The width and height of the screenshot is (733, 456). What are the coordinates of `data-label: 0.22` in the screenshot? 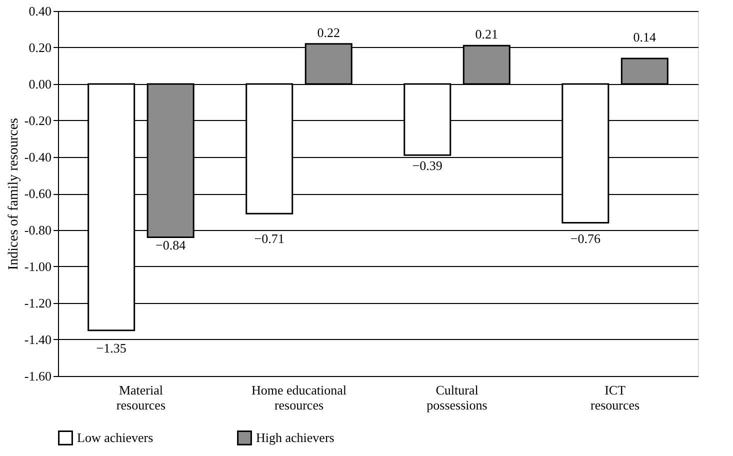 It's located at (328, 32).